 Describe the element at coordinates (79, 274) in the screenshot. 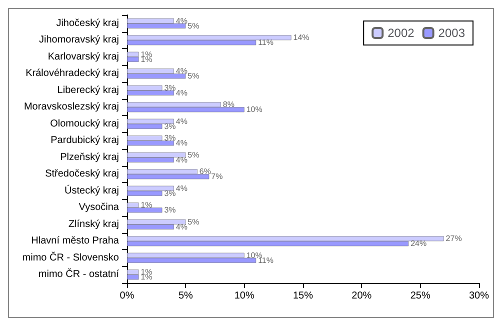

I see `y-tick-label: mimo ČR - ostatní` at that location.